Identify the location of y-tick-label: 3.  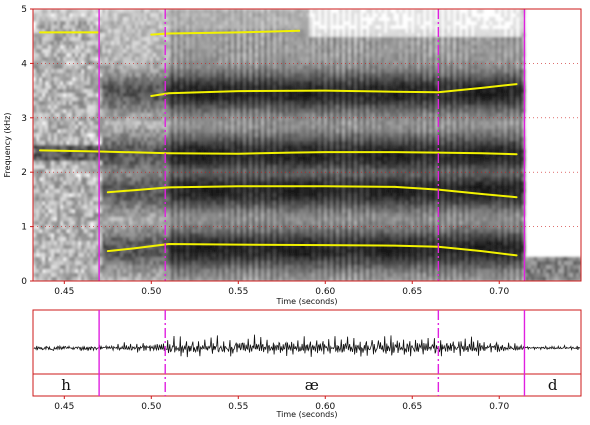
(24, 119).